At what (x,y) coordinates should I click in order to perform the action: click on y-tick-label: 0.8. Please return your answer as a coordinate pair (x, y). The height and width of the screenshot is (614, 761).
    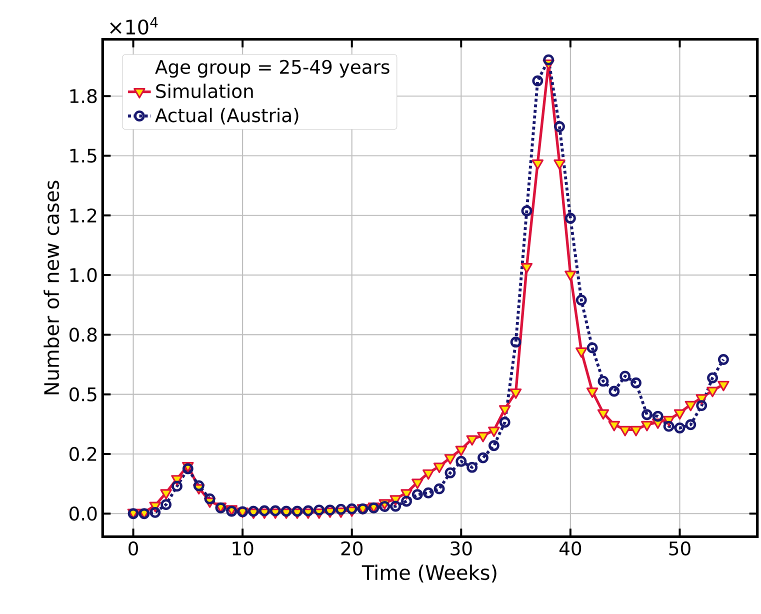
    Looking at the image, I should click on (83, 335).